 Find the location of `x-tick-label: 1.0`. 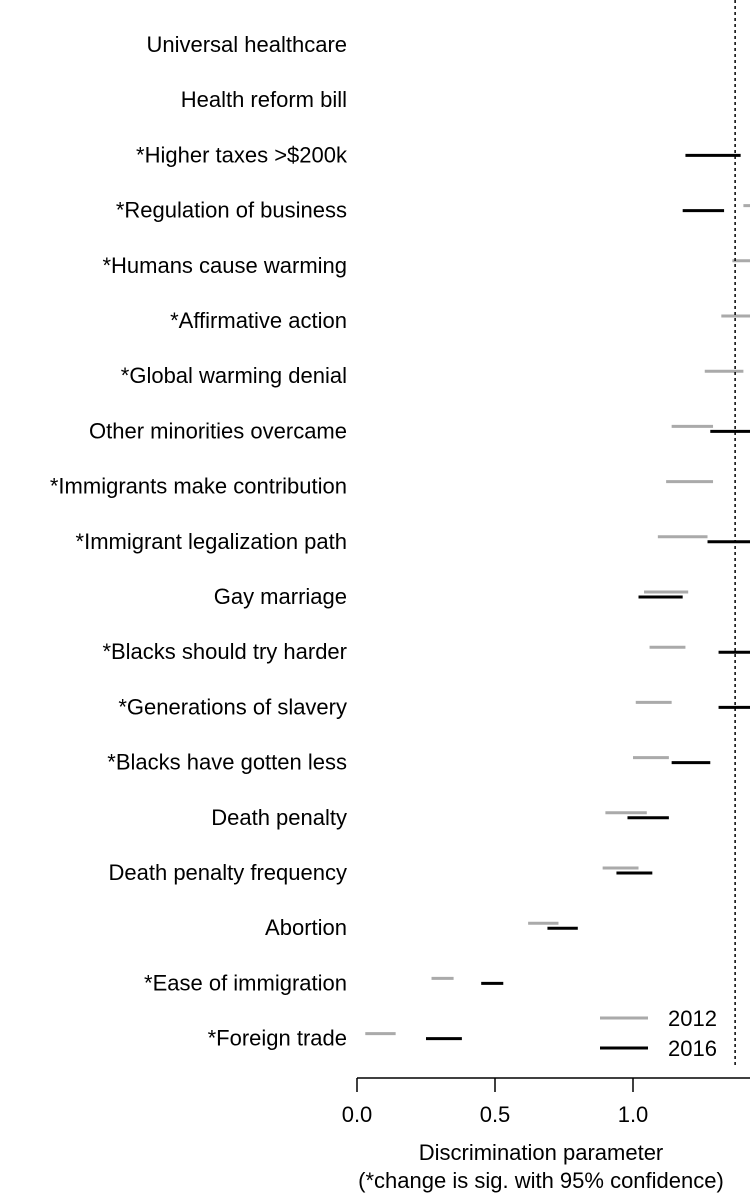

x-tick-label: 1.0 is located at coordinates (633, 1114).